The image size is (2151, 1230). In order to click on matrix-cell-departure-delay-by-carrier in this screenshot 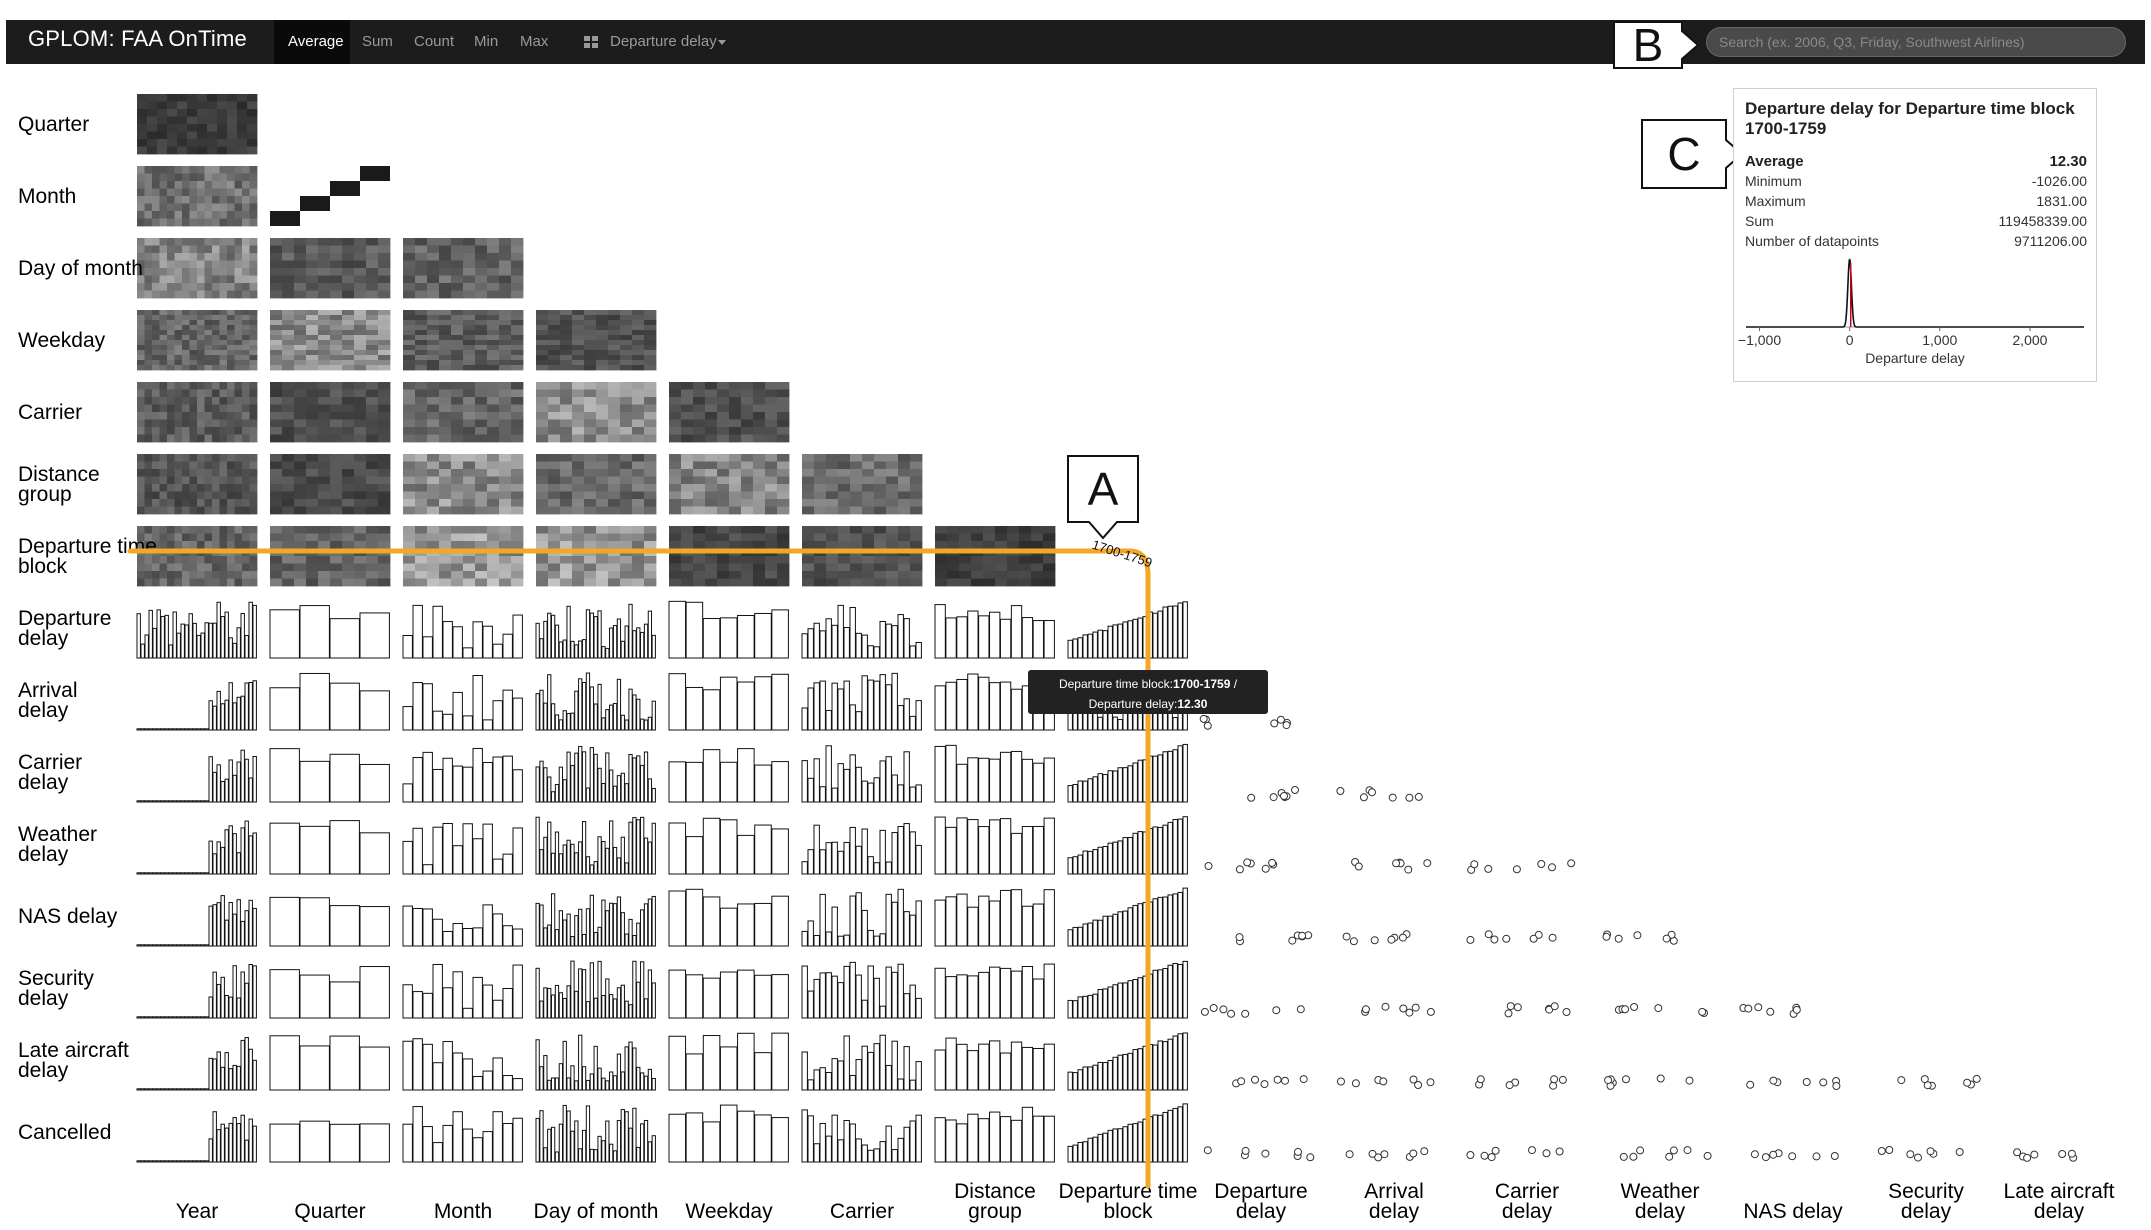, I will do `click(861, 631)`.